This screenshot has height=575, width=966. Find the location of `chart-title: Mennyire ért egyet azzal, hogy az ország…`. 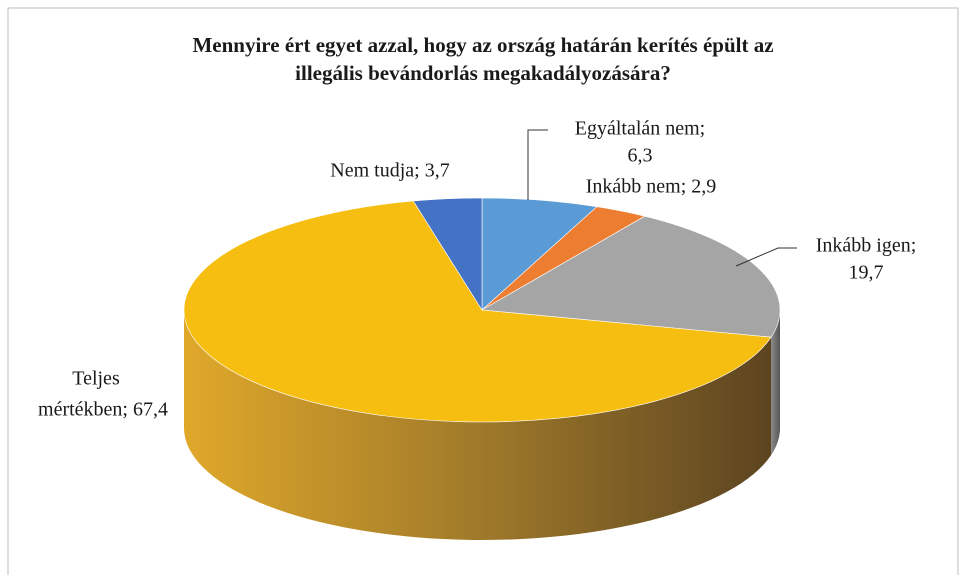

chart-title: Mennyire ért egyet azzal, hogy az ország… is located at coordinates (482, 45).